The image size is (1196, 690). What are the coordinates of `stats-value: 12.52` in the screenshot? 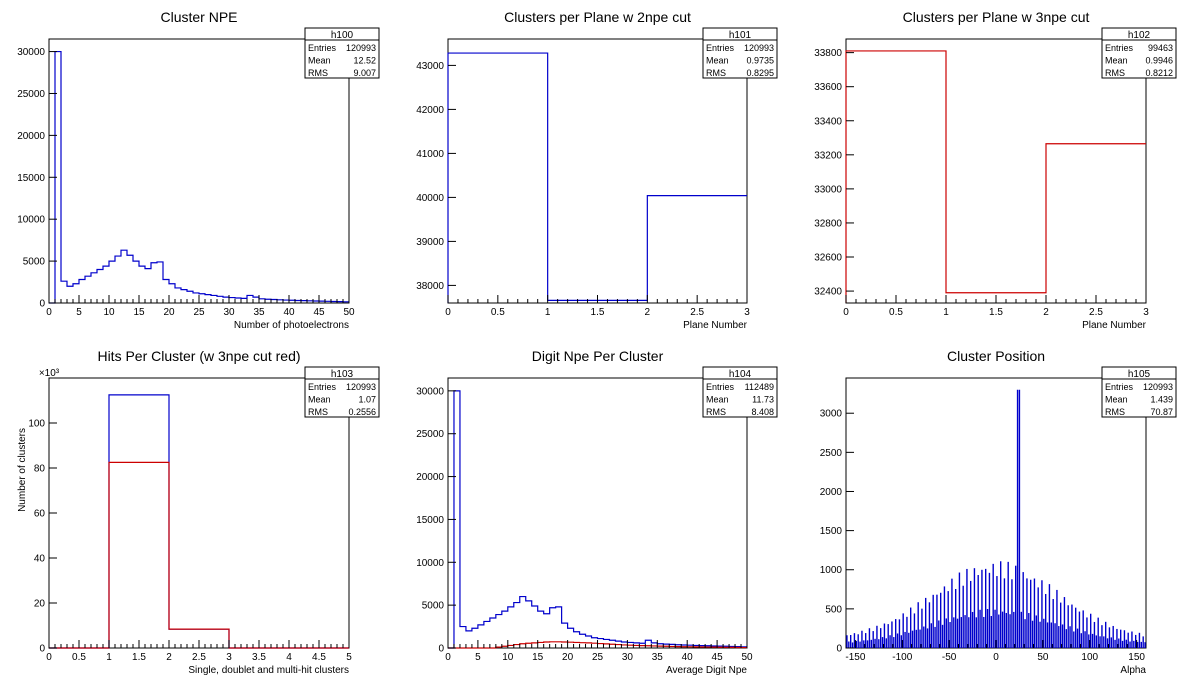 It's located at (364, 61).